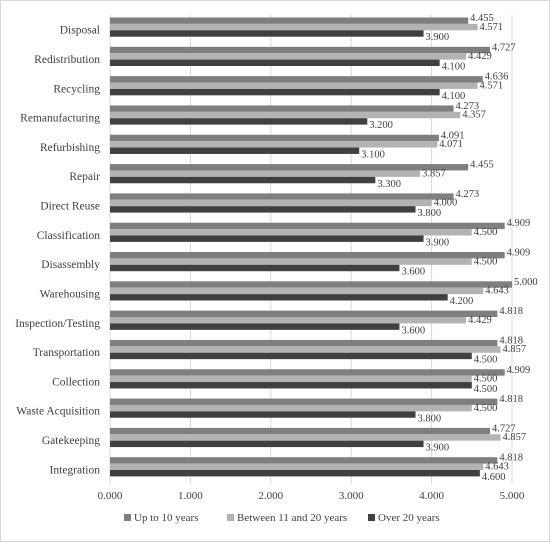 The width and height of the screenshot is (550, 542). Describe the element at coordinates (60, 119) in the screenshot. I see `category-label: Remanufacturing` at that location.